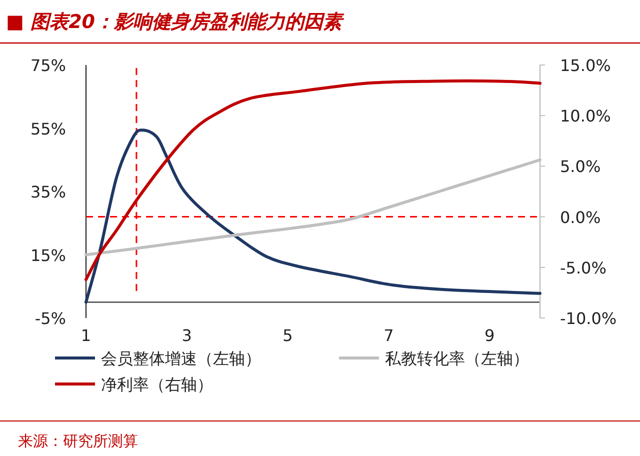  I want to click on legend-label: 私教转化率（左轴）, so click(457, 358).